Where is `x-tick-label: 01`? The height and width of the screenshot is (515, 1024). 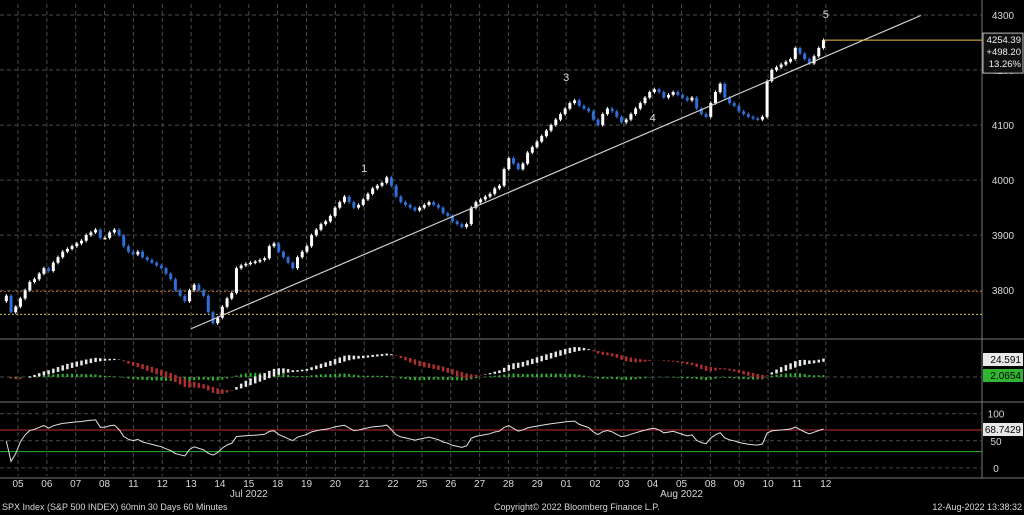
x-tick-label: 01 is located at coordinates (567, 484).